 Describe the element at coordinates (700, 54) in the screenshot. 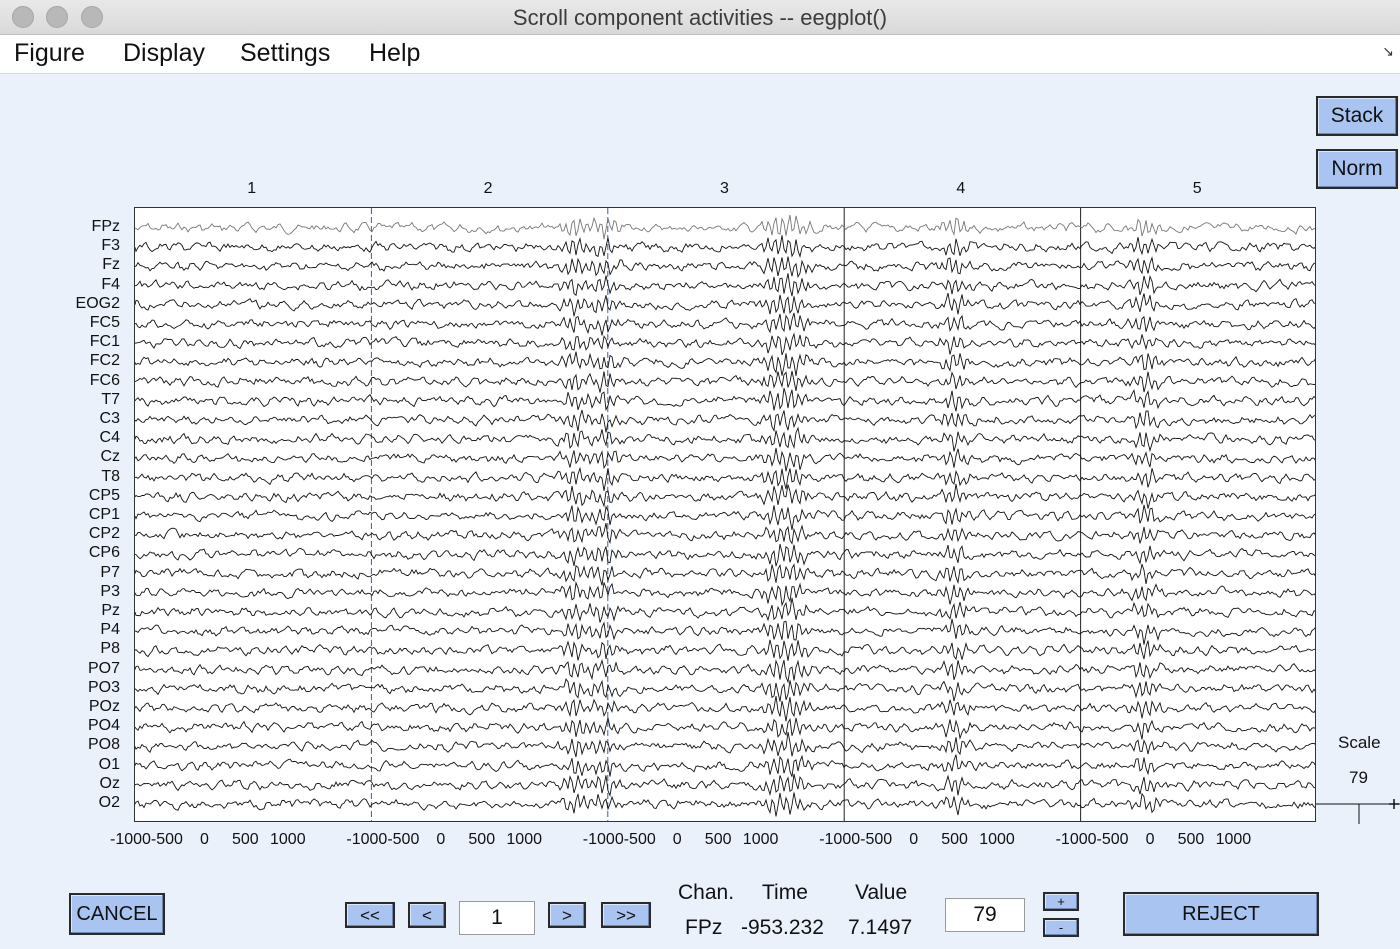

I see `menu-bar: Figure Display Settings Help ↘` at that location.